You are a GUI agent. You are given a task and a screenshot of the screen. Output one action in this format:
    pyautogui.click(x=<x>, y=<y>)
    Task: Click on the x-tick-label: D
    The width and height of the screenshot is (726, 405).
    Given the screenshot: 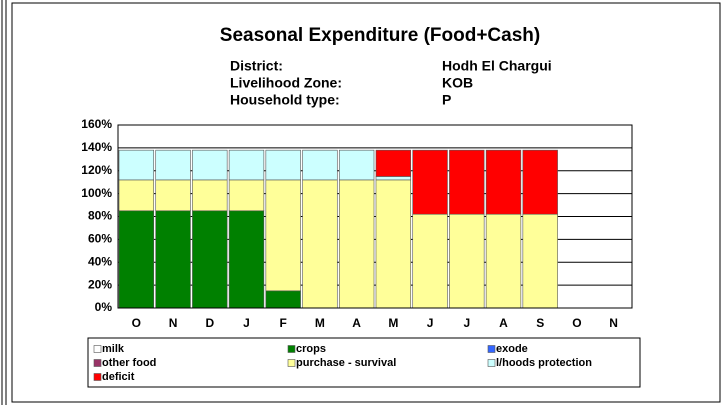 What is the action you would take?
    pyautogui.click(x=209, y=323)
    